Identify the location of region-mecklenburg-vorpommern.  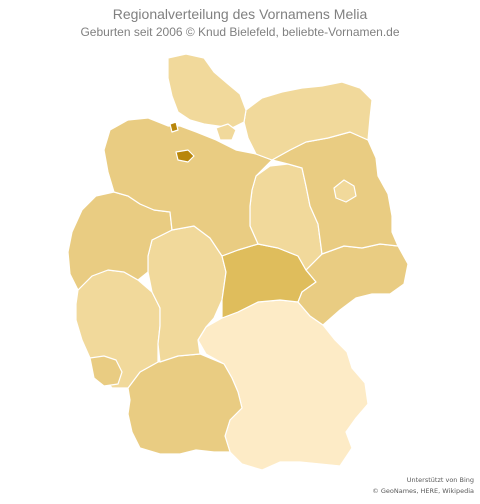
(308, 121).